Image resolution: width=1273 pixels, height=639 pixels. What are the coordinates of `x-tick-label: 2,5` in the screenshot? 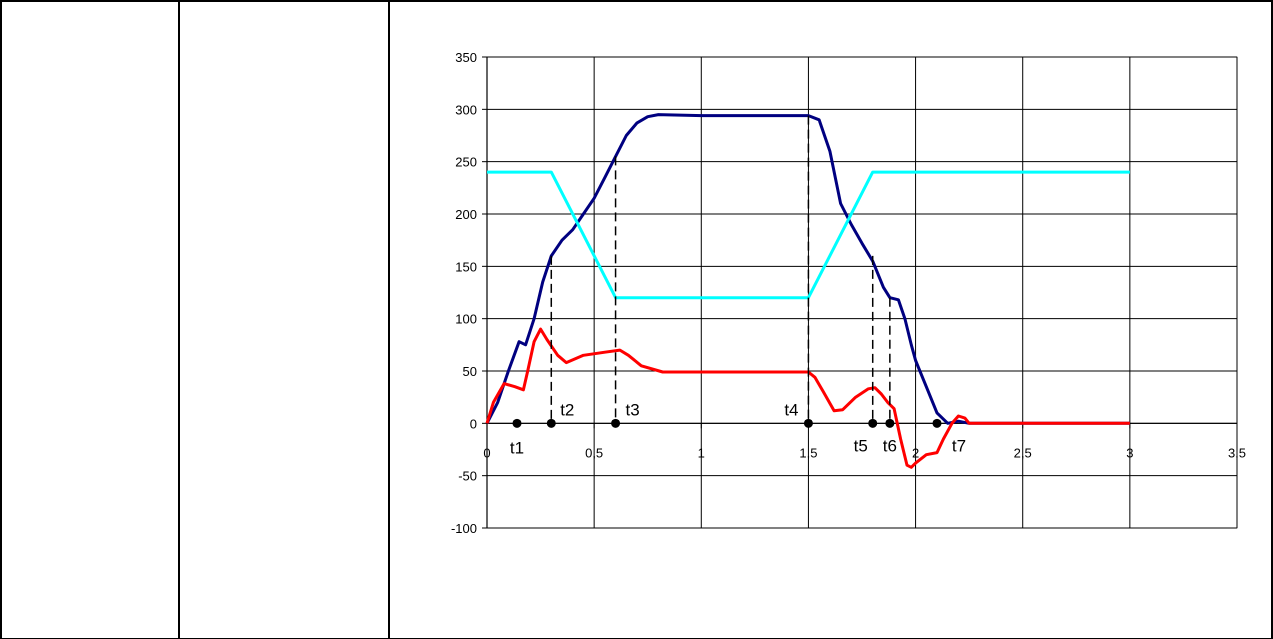 It's located at (1023, 452).